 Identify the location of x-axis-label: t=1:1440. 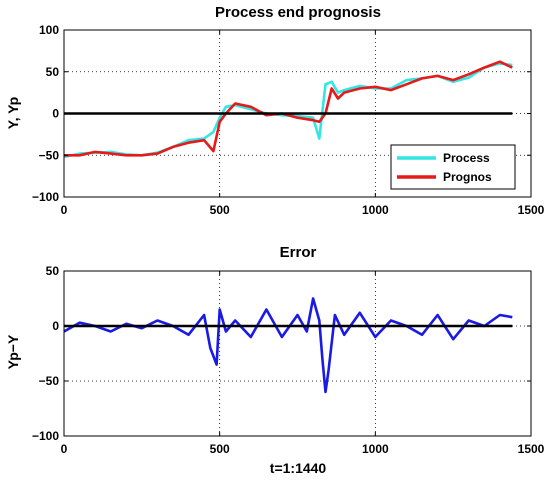
(298, 468).